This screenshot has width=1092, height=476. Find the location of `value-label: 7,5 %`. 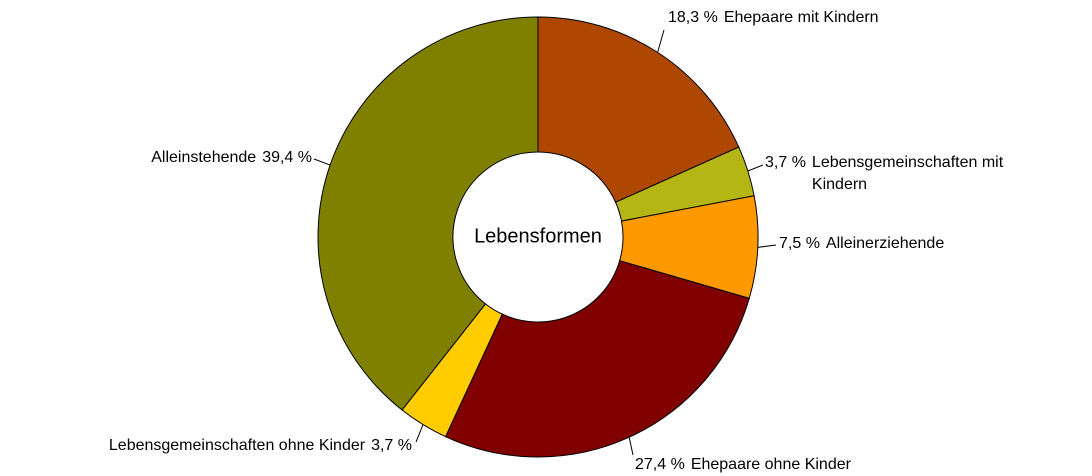

value-label: 7,5 % is located at coordinates (799, 243).